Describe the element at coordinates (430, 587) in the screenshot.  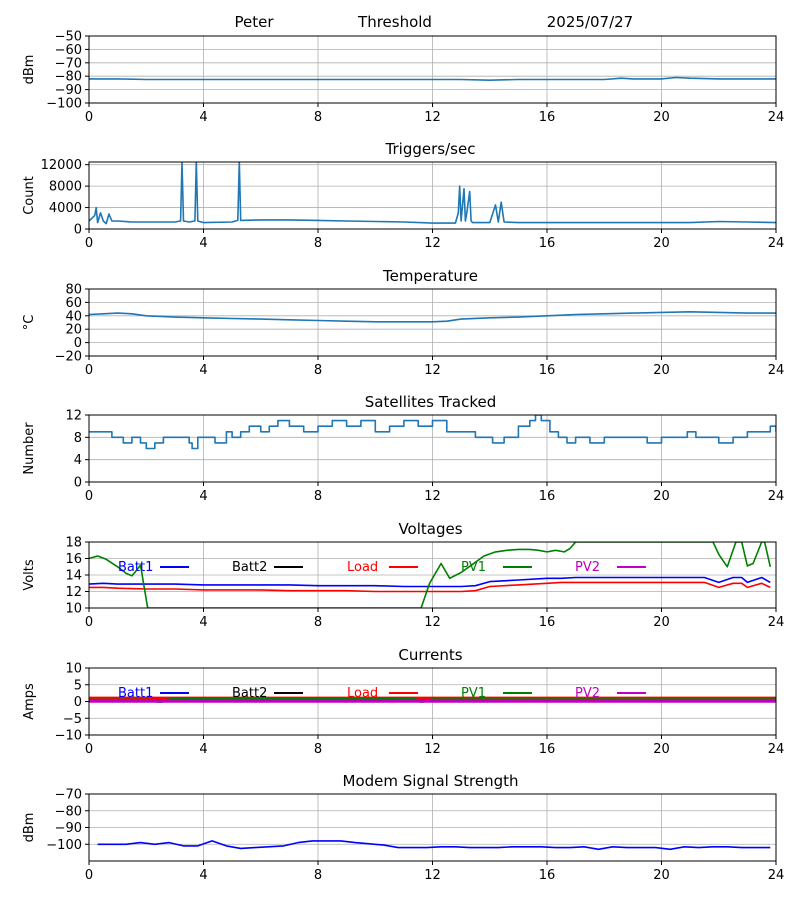
I see `series-line-load` at that location.